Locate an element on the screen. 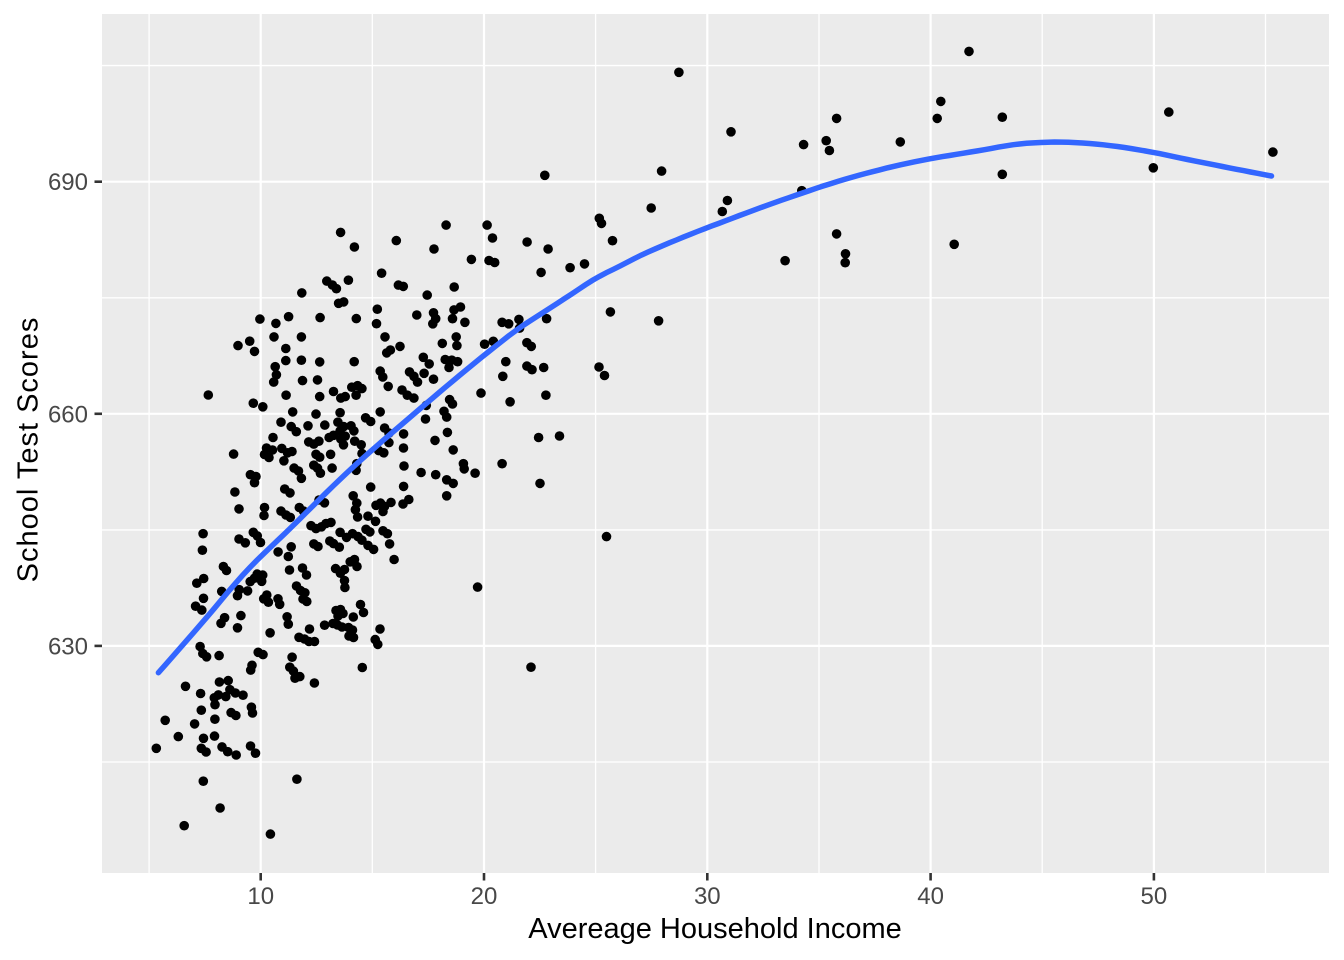  svg-text: School Test Scores is located at coordinates (29, 450).